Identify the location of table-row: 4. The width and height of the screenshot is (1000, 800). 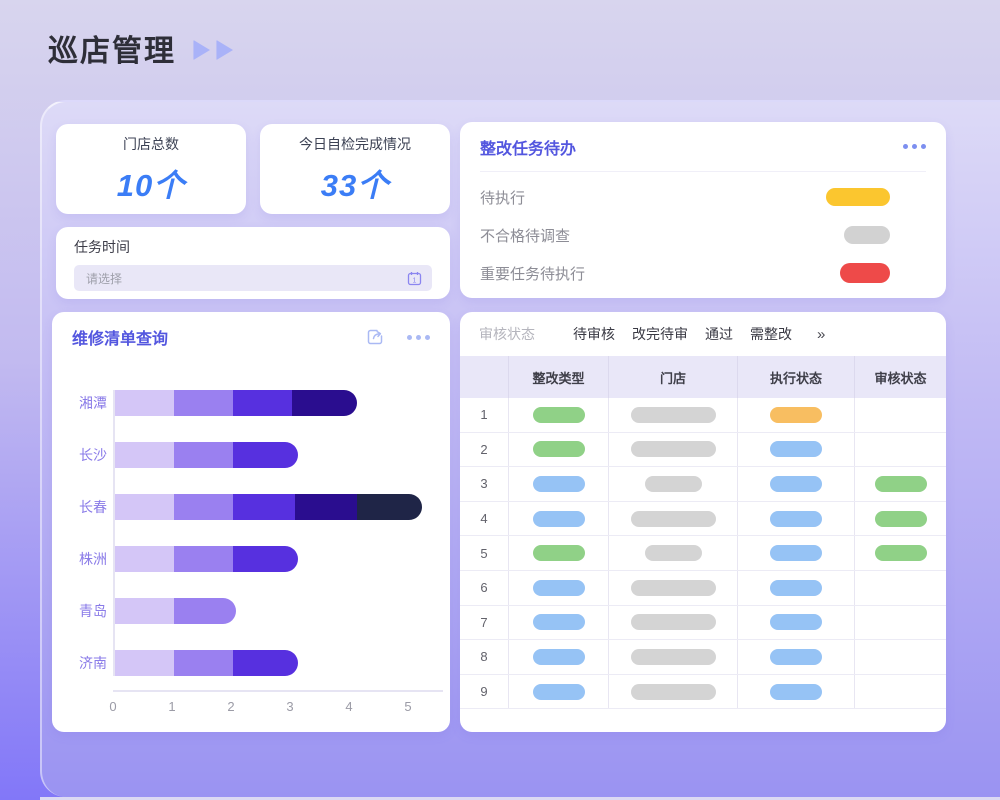
(703, 519).